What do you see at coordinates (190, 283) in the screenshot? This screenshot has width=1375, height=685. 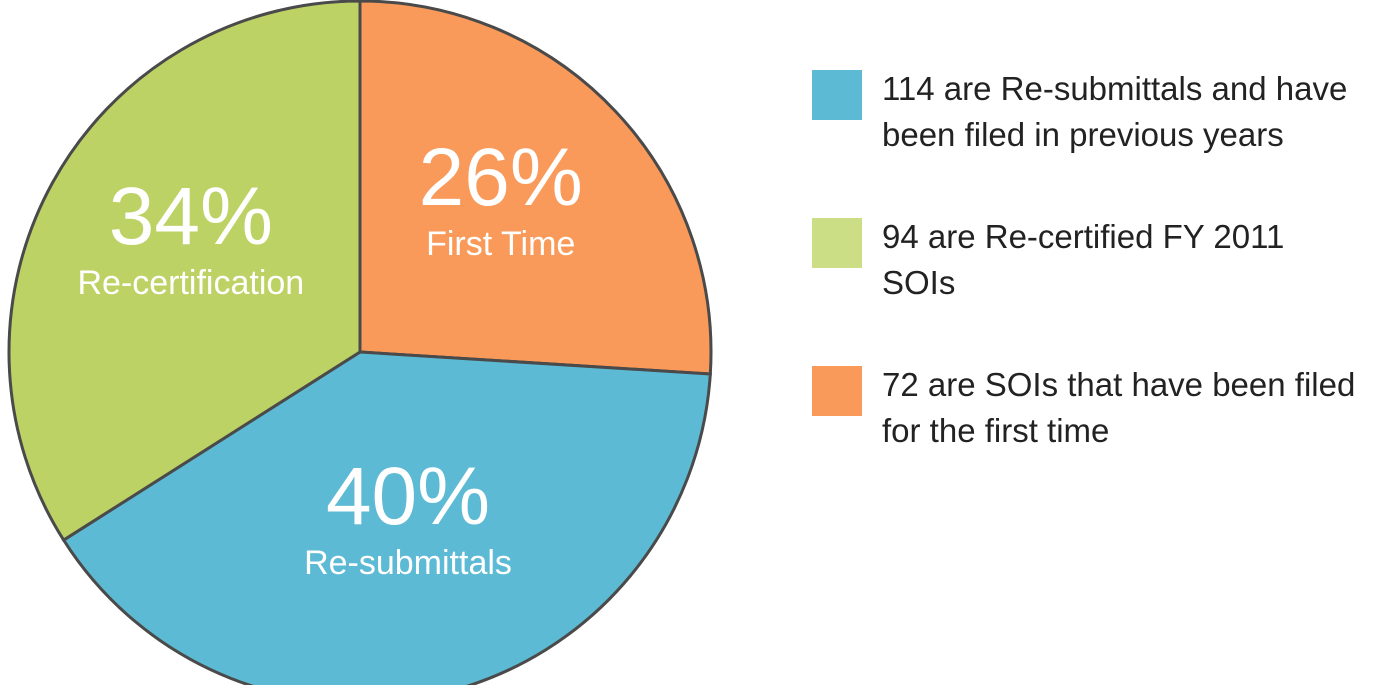 I see `slice-category-label: Re-certification` at bounding box center [190, 283].